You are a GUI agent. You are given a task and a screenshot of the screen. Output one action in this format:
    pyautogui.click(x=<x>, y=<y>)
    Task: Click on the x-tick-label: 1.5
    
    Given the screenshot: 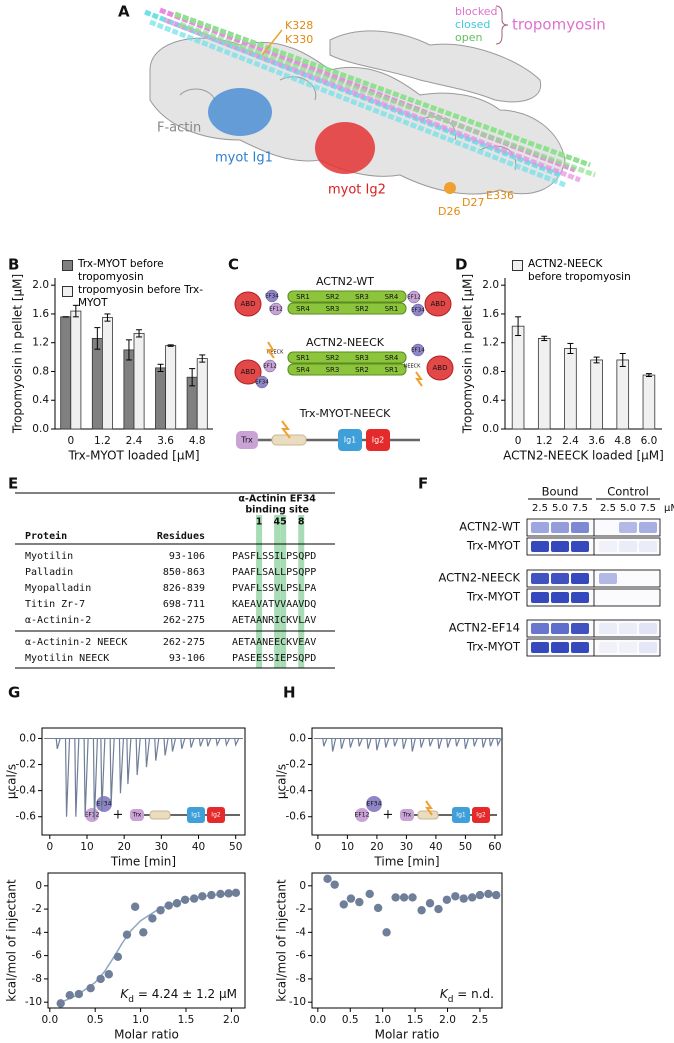 What is the action you would take?
    pyautogui.click(x=186, y=1020)
    